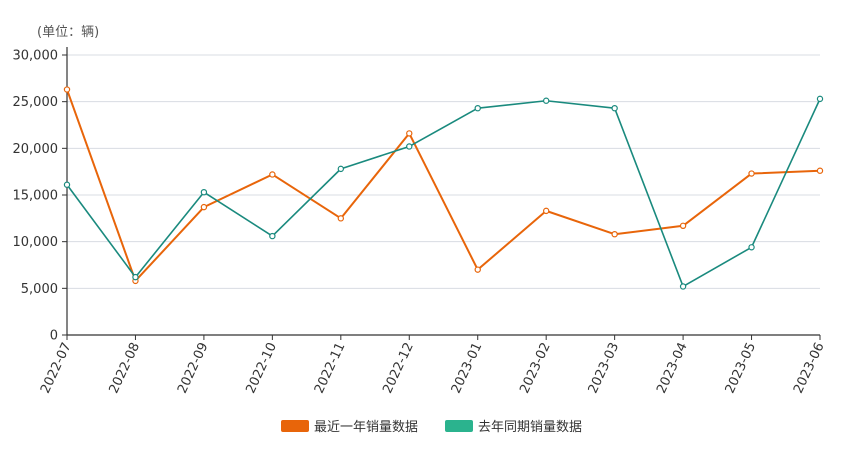 The image size is (852, 451). What do you see at coordinates (672, 368) in the screenshot?
I see `x-tick-label: 2023-04` at bounding box center [672, 368].